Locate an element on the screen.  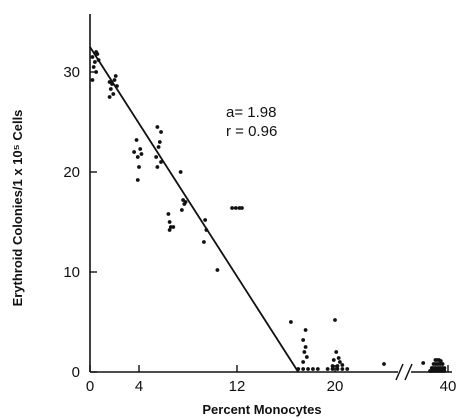
x-tick-label: 12 is located at coordinates (237, 386).